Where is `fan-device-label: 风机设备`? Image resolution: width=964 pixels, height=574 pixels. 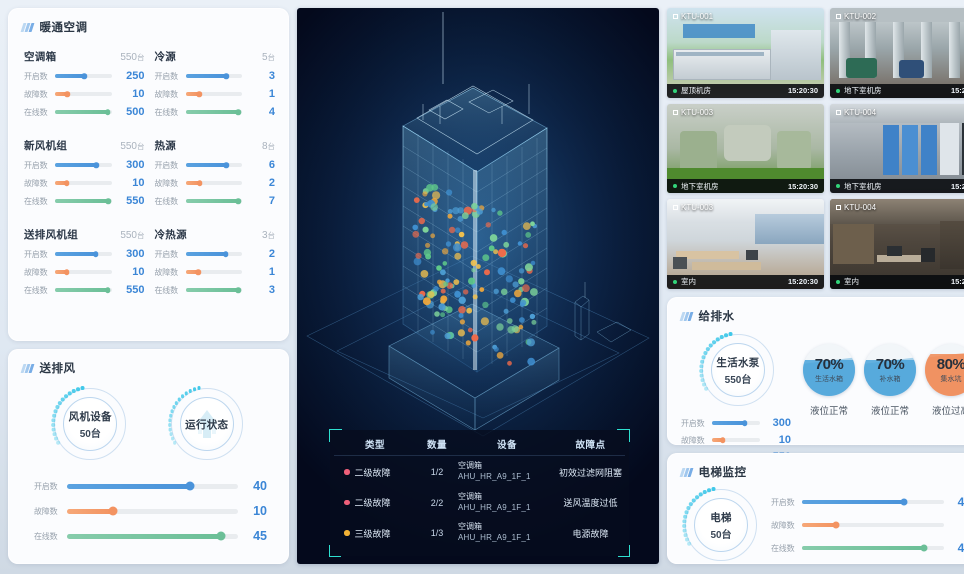
fan-device-label: 风机设备 is located at coordinates (90, 416).